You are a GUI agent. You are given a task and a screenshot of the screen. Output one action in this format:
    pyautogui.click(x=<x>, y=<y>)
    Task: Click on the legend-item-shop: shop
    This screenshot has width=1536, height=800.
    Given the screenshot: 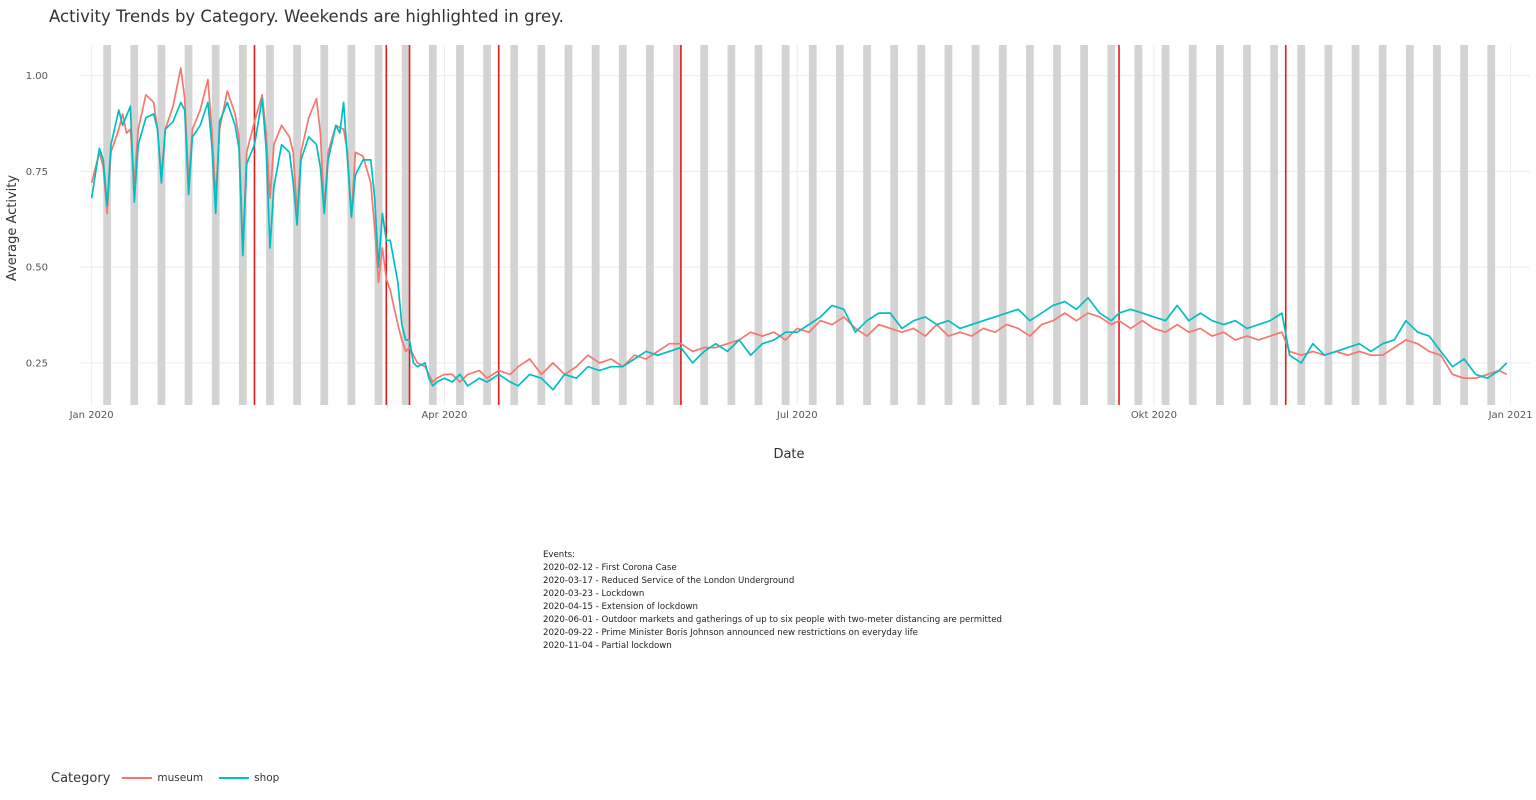 What is the action you would take?
    pyautogui.click(x=249, y=778)
    